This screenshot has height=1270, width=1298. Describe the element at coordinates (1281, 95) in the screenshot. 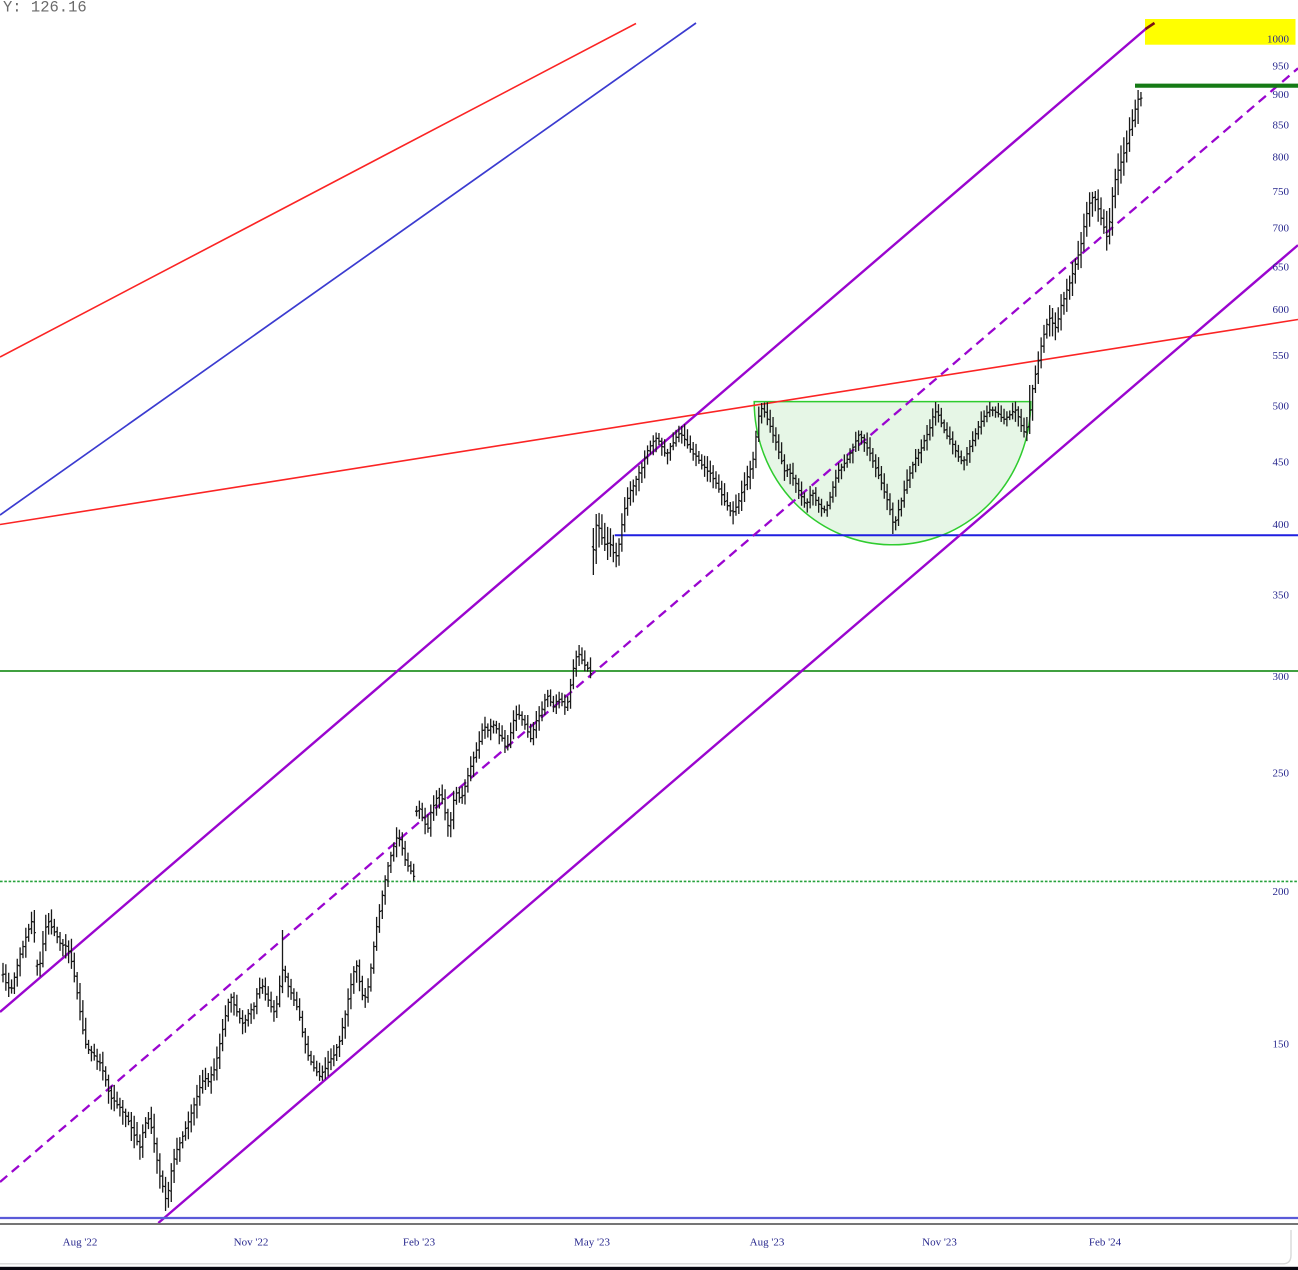

I see `svg-text: 900` at that location.